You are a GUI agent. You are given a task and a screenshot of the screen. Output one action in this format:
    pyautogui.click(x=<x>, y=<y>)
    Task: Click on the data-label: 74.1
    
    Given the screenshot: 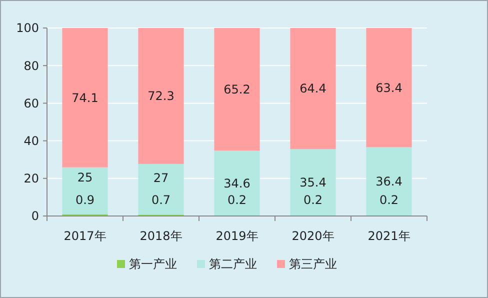 What is the action you would take?
    pyautogui.click(x=85, y=97)
    